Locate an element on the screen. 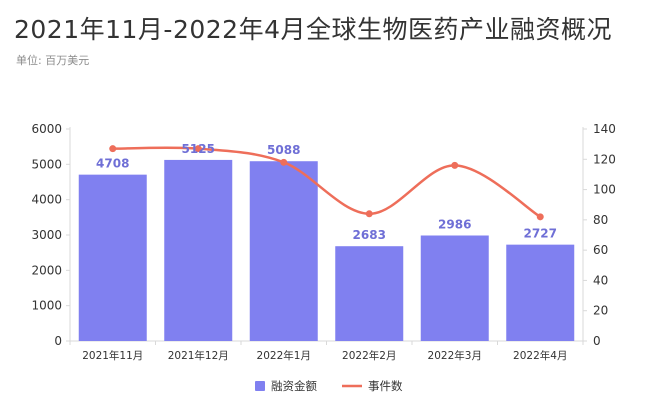 The height and width of the screenshot is (410, 660). series-line-events is located at coordinates (326, 182).